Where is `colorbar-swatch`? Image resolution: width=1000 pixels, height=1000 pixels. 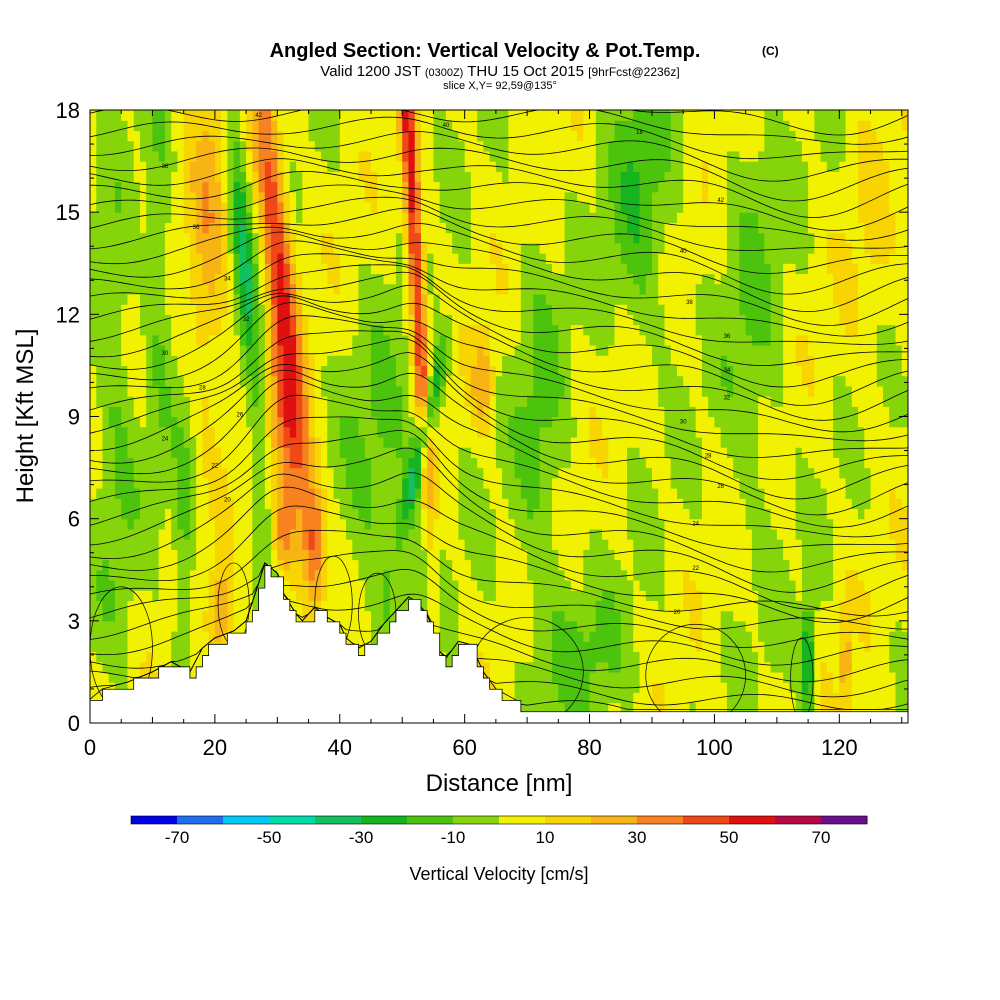
colorbar-swatch is located at coordinates (798, 820).